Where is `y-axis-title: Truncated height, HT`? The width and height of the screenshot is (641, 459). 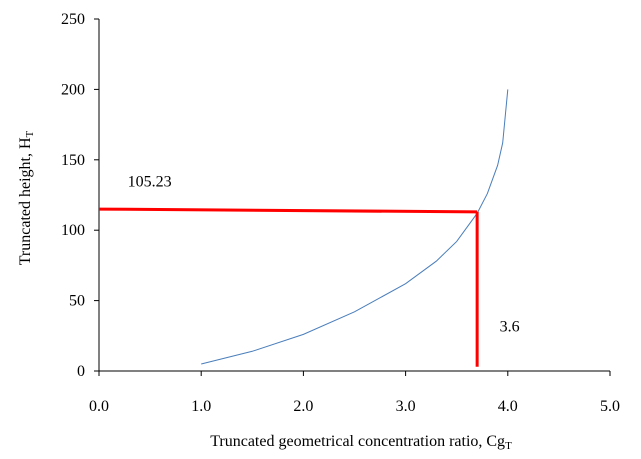 y-axis-title: Truncated height, HT is located at coordinates (26, 197).